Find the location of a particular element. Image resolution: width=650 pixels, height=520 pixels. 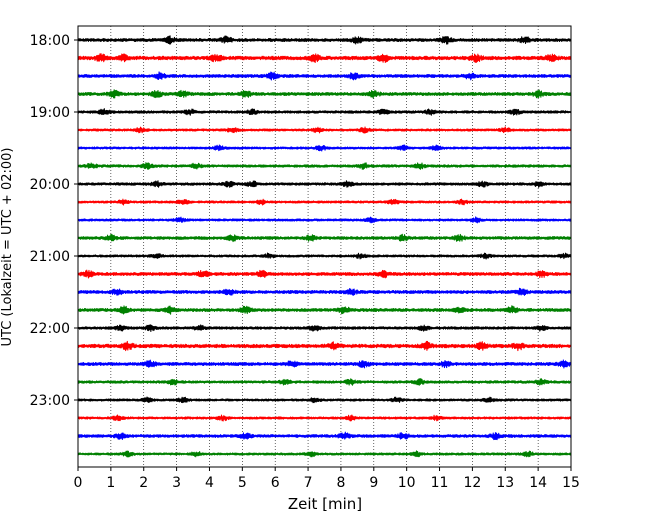

x-tick-label: 8 is located at coordinates (340, 483).